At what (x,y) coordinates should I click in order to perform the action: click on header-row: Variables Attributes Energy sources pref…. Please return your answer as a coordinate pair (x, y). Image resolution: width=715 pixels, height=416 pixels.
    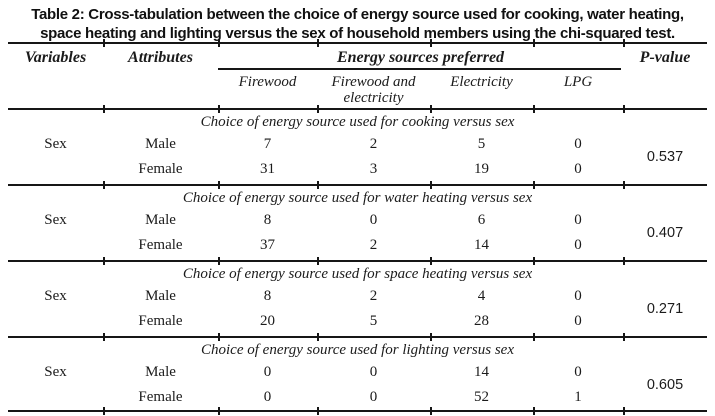
    Looking at the image, I should click on (357, 58).